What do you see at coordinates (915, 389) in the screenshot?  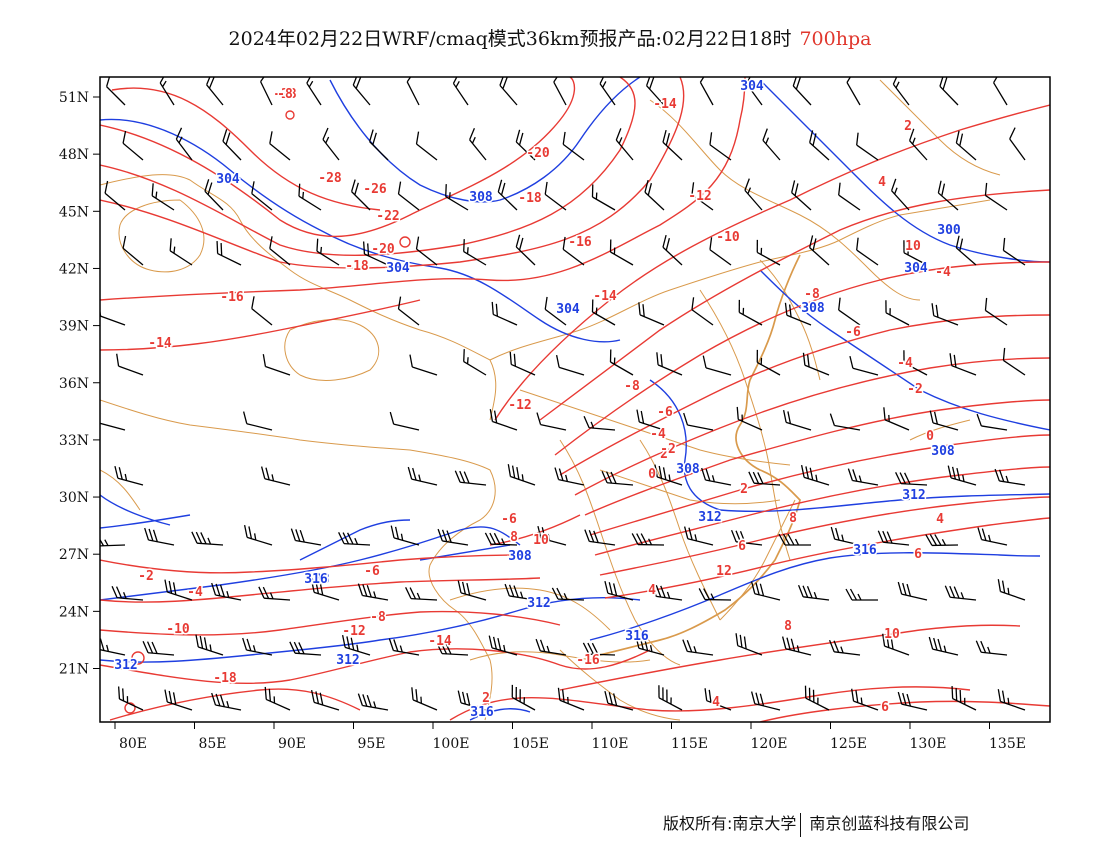 I see `temperature-label: -2` at bounding box center [915, 389].